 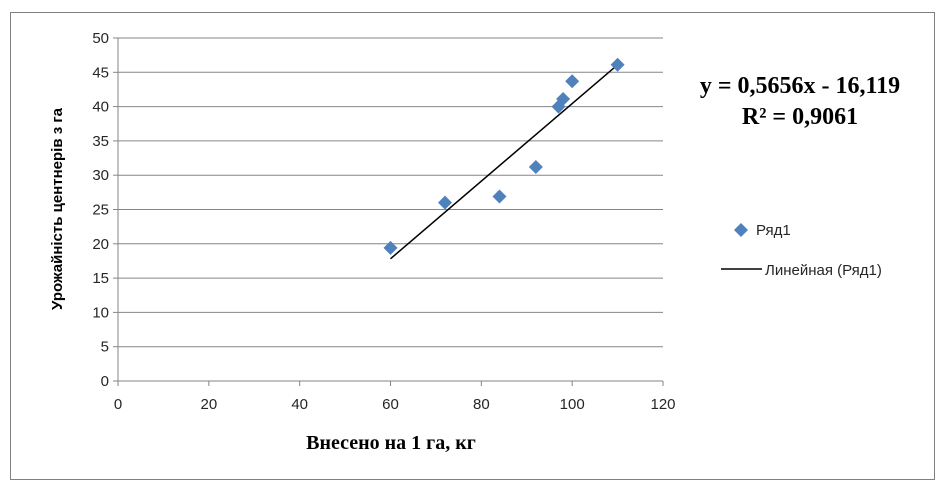 What do you see at coordinates (390, 404) in the screenshot?
I see `x-tick-label: 60` at bounding box center [390, 404].